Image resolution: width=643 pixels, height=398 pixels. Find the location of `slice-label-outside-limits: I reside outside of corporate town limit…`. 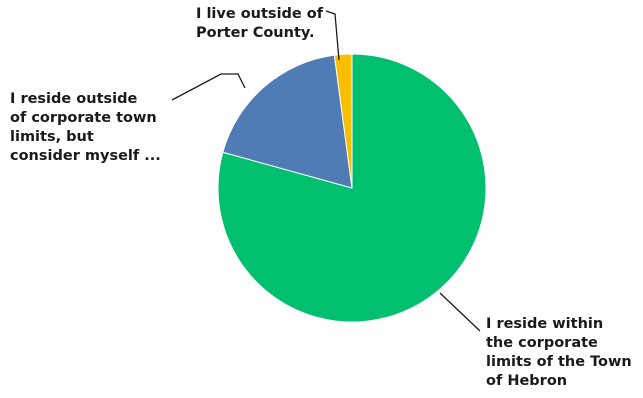

slice-label-outside-limits: I reside outside of corporate town limit… is located at coordinates (85, 127).